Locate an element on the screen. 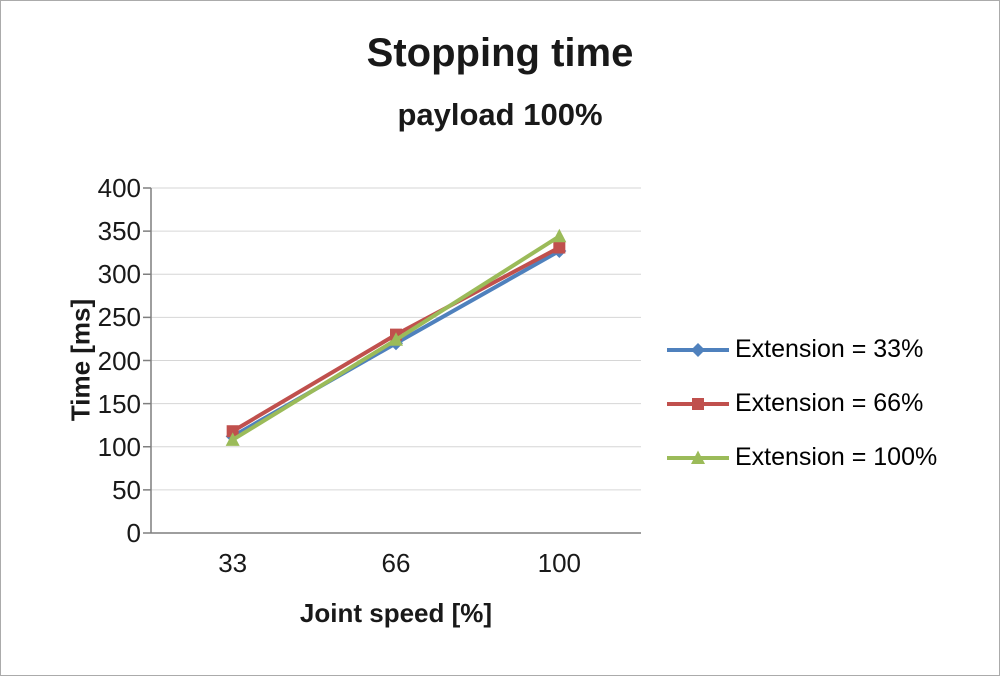 Image resolution: width=1000 pixels, height=676 pixels. y-tick-label: 400 is located at coordinates (119, 188).